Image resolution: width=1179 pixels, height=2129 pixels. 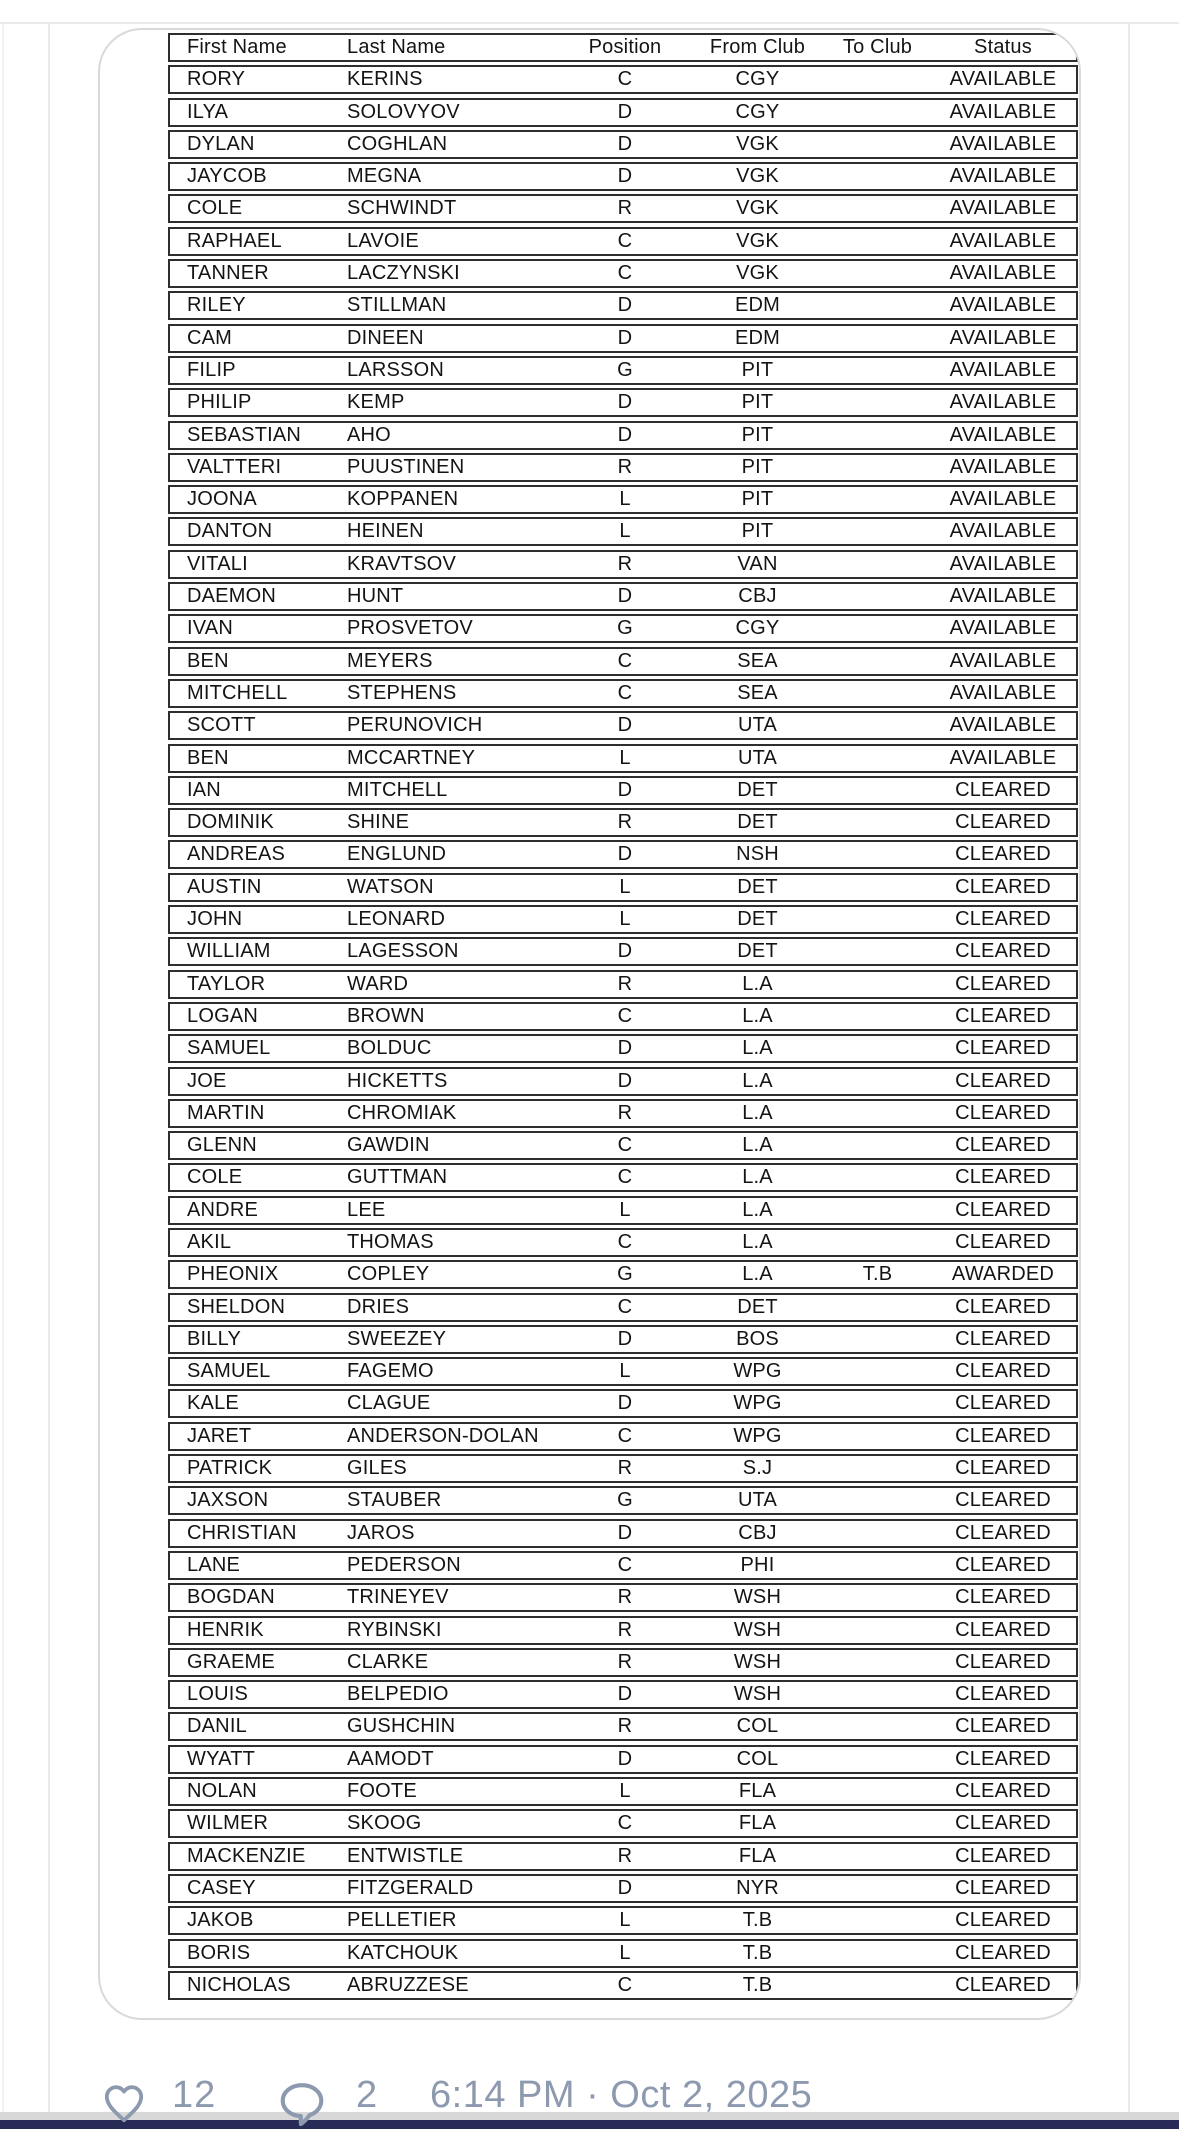 I want to click on cell-first-name: DANIL, so click(x=217, y=1726).